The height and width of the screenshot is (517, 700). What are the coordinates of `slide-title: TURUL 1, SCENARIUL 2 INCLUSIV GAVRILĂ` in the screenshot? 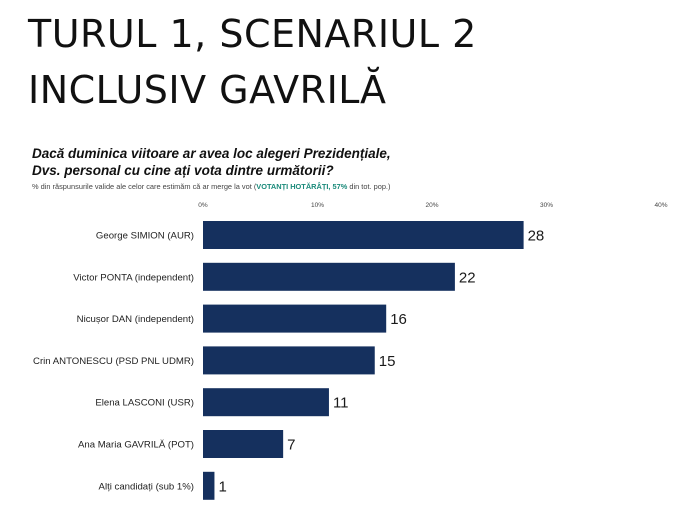 It's located at (252, 62).